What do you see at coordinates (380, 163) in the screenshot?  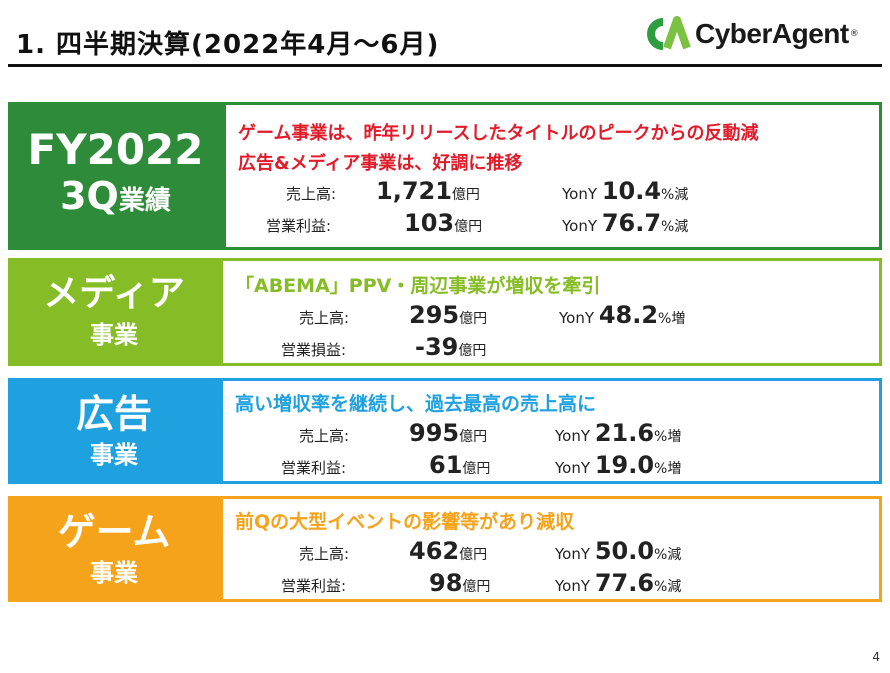 I see `fy-headline-2: 広告&メディア事業は、好調に推移` at bounding box center [380, 163].